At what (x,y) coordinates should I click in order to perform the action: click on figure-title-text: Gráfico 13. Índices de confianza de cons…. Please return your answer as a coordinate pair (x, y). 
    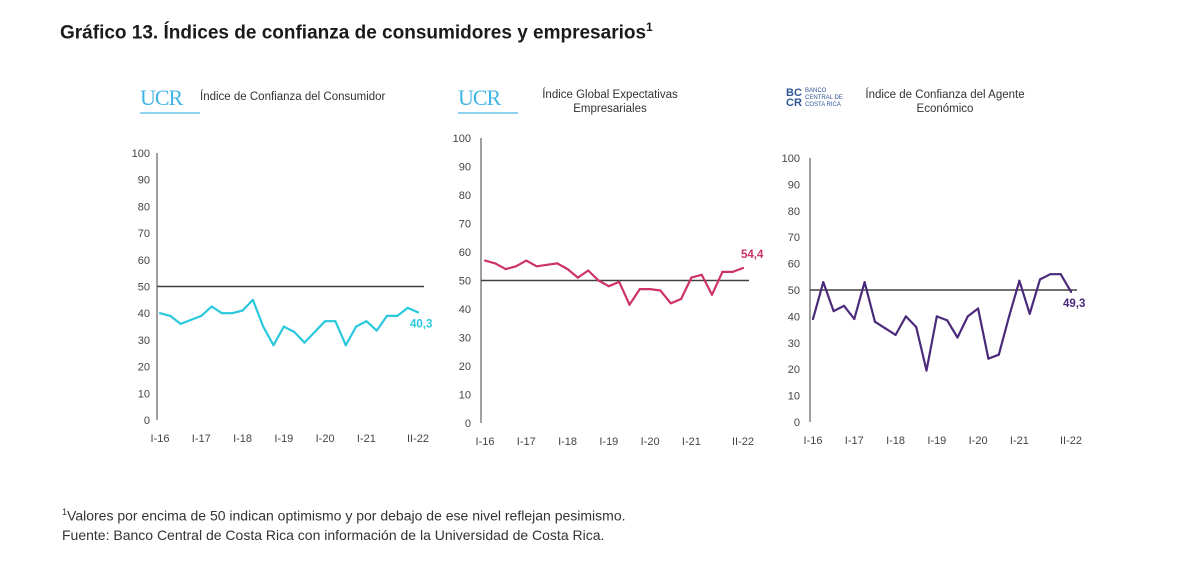
    Looking at the image, I should click on (353, 33).